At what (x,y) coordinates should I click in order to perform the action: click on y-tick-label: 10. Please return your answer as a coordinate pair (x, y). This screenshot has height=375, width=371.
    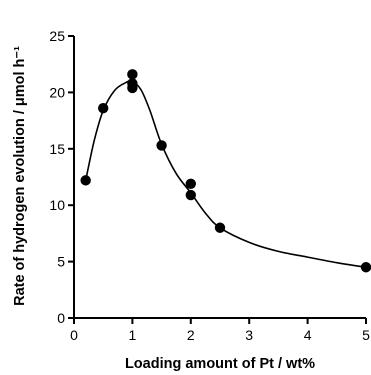
    Looking at the image, I should click on (57, 205).